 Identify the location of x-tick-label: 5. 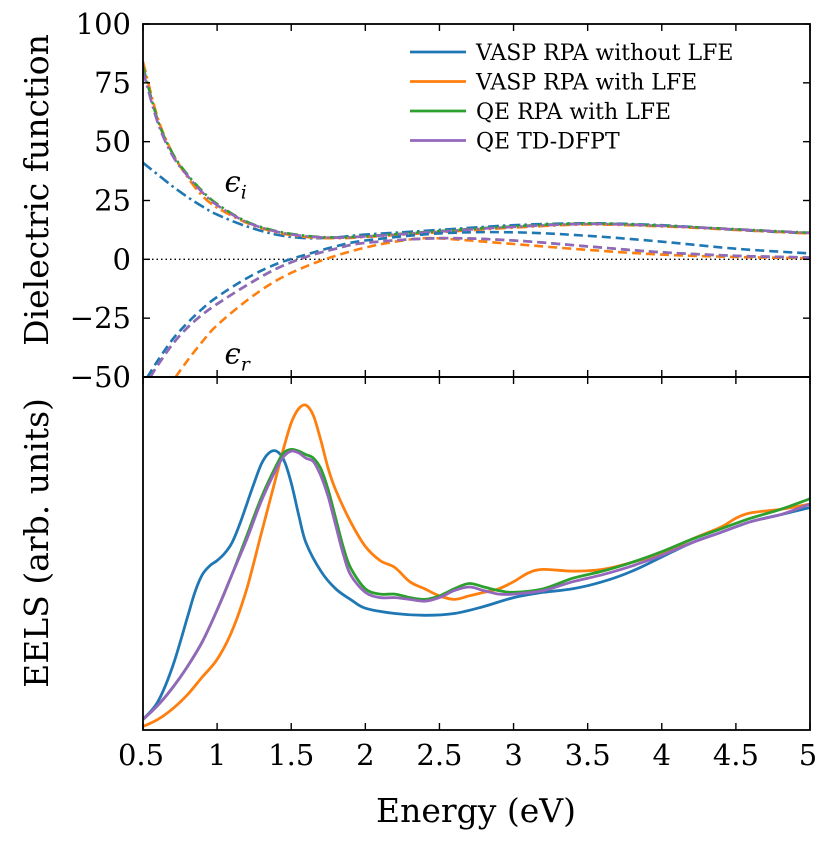
(808, 755).